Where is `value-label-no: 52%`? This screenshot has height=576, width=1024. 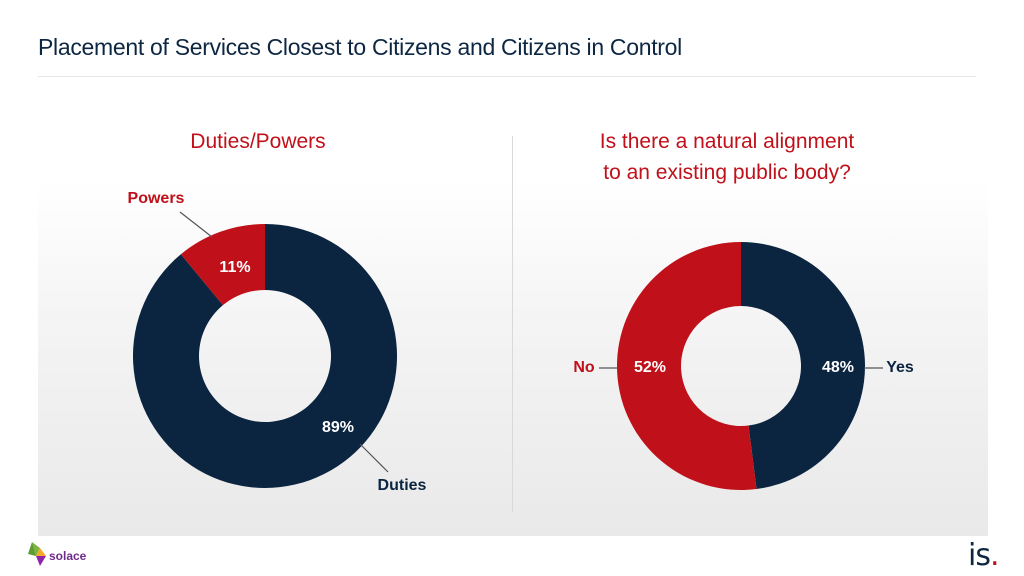
value-label-no: 52% is located at coordinates (650, 367).